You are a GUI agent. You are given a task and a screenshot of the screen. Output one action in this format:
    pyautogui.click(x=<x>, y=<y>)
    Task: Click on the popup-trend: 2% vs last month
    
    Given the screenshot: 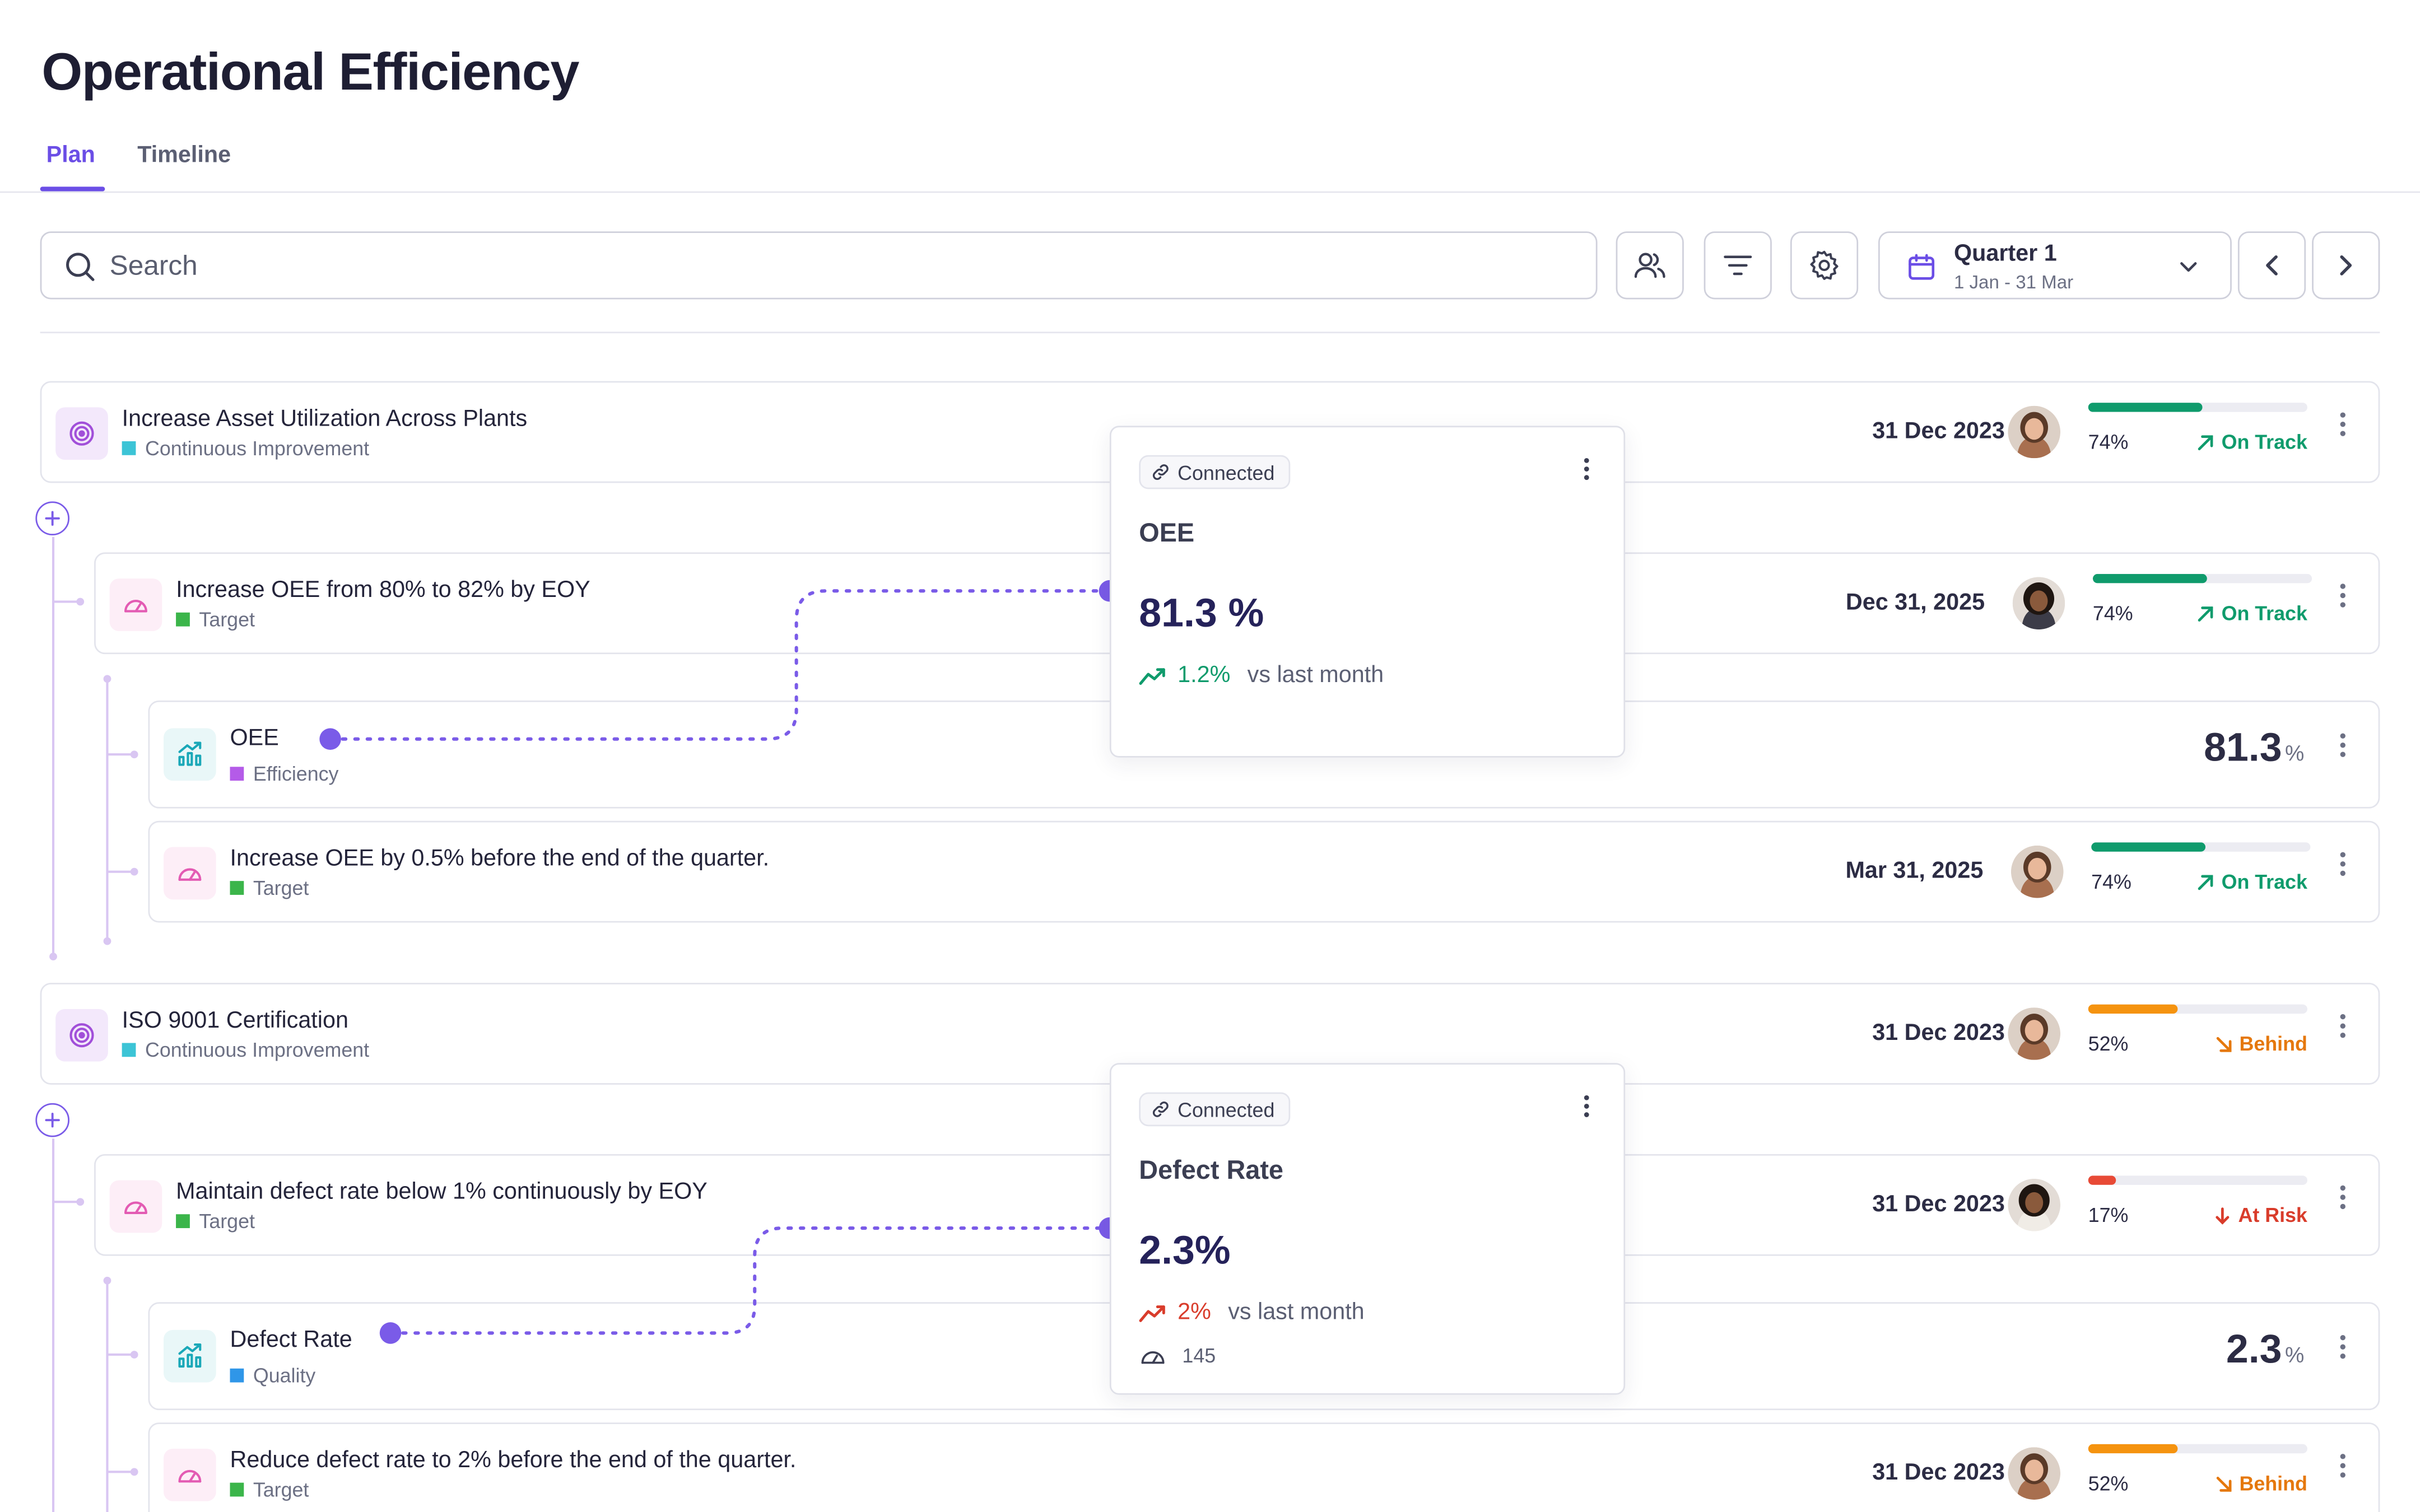 What is the action you would take?
    pyautogui.click(x=1252, y=1313)
    